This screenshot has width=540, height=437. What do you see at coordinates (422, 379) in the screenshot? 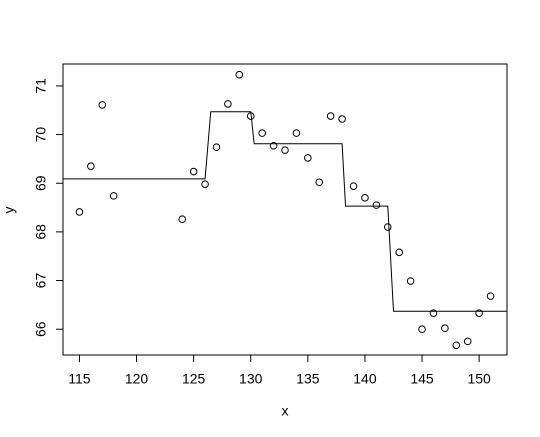
I see `x-tick-label: 145` at bounding box center [422, 379].